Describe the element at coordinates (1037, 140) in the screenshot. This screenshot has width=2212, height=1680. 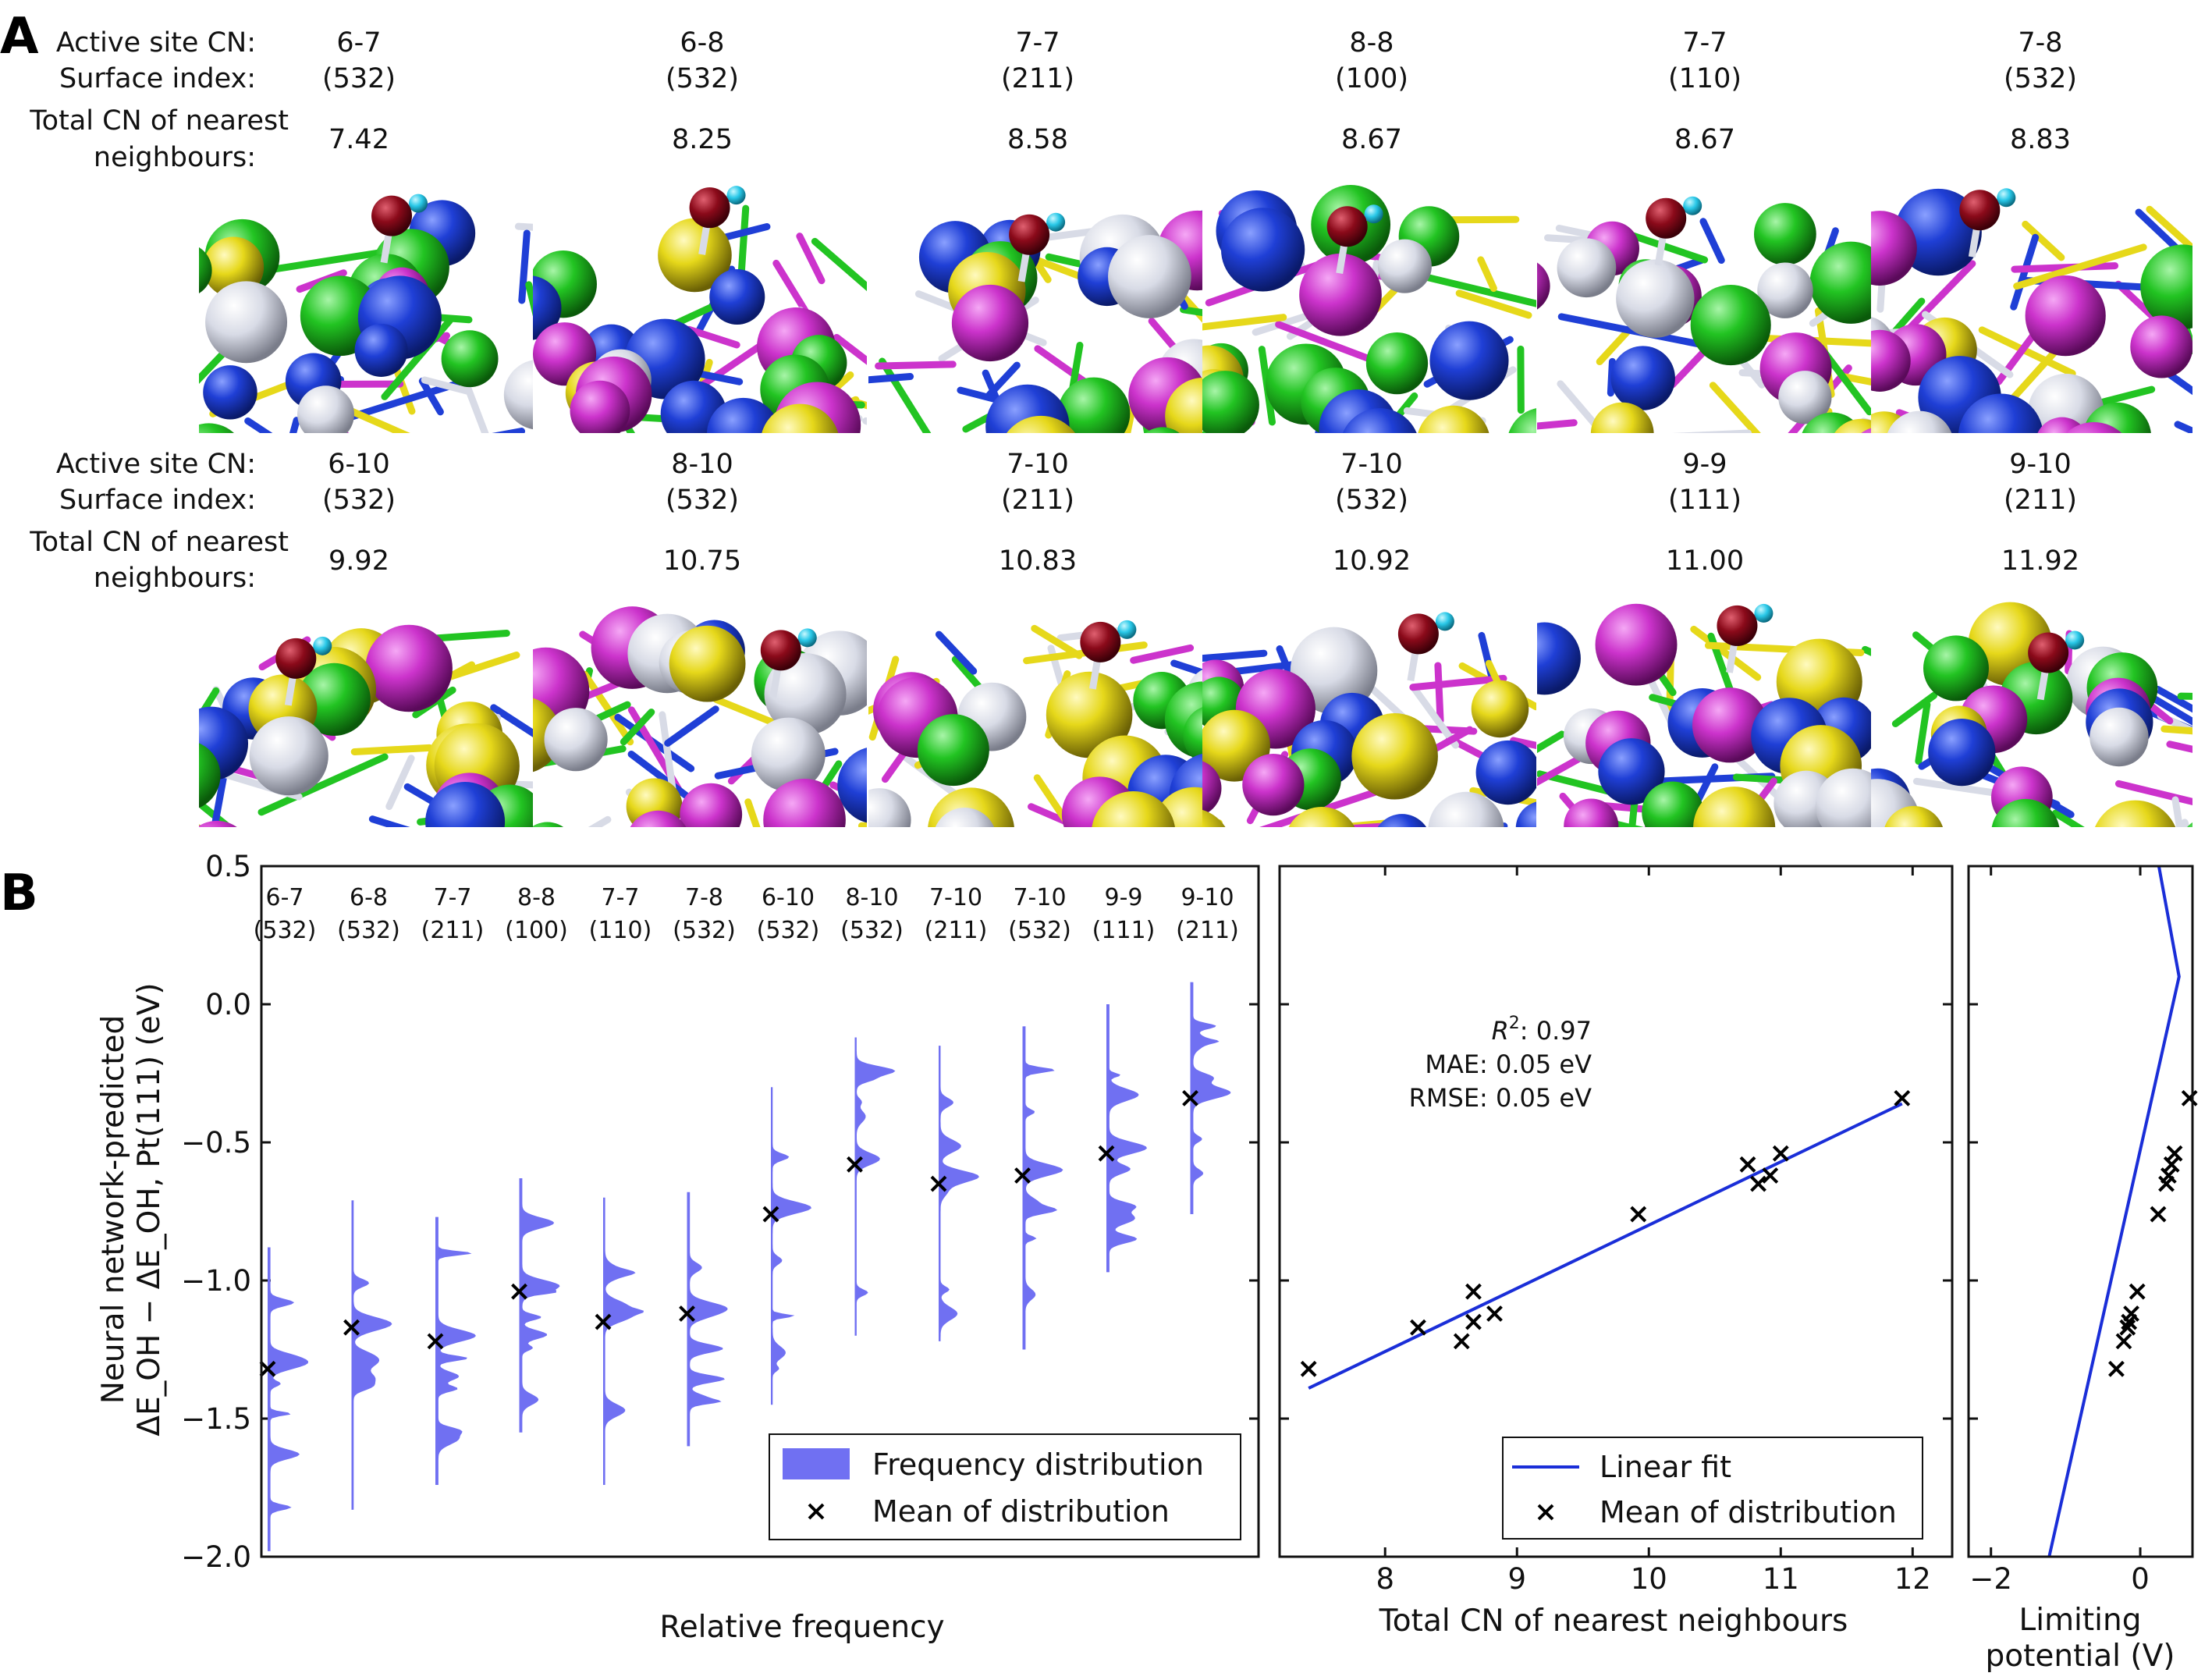
I see `site-total-cn: 8.58` at that location.